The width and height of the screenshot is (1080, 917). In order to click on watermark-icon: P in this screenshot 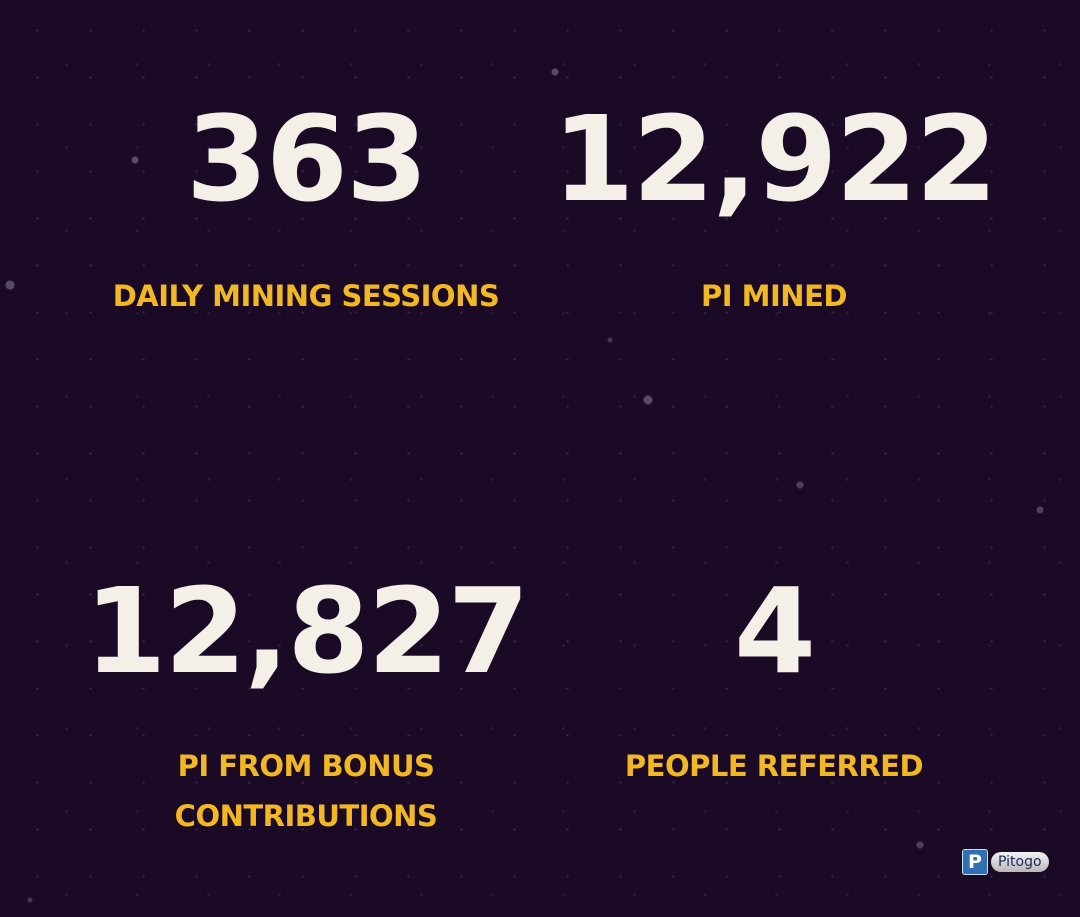, I will do `click(975, 862)`.